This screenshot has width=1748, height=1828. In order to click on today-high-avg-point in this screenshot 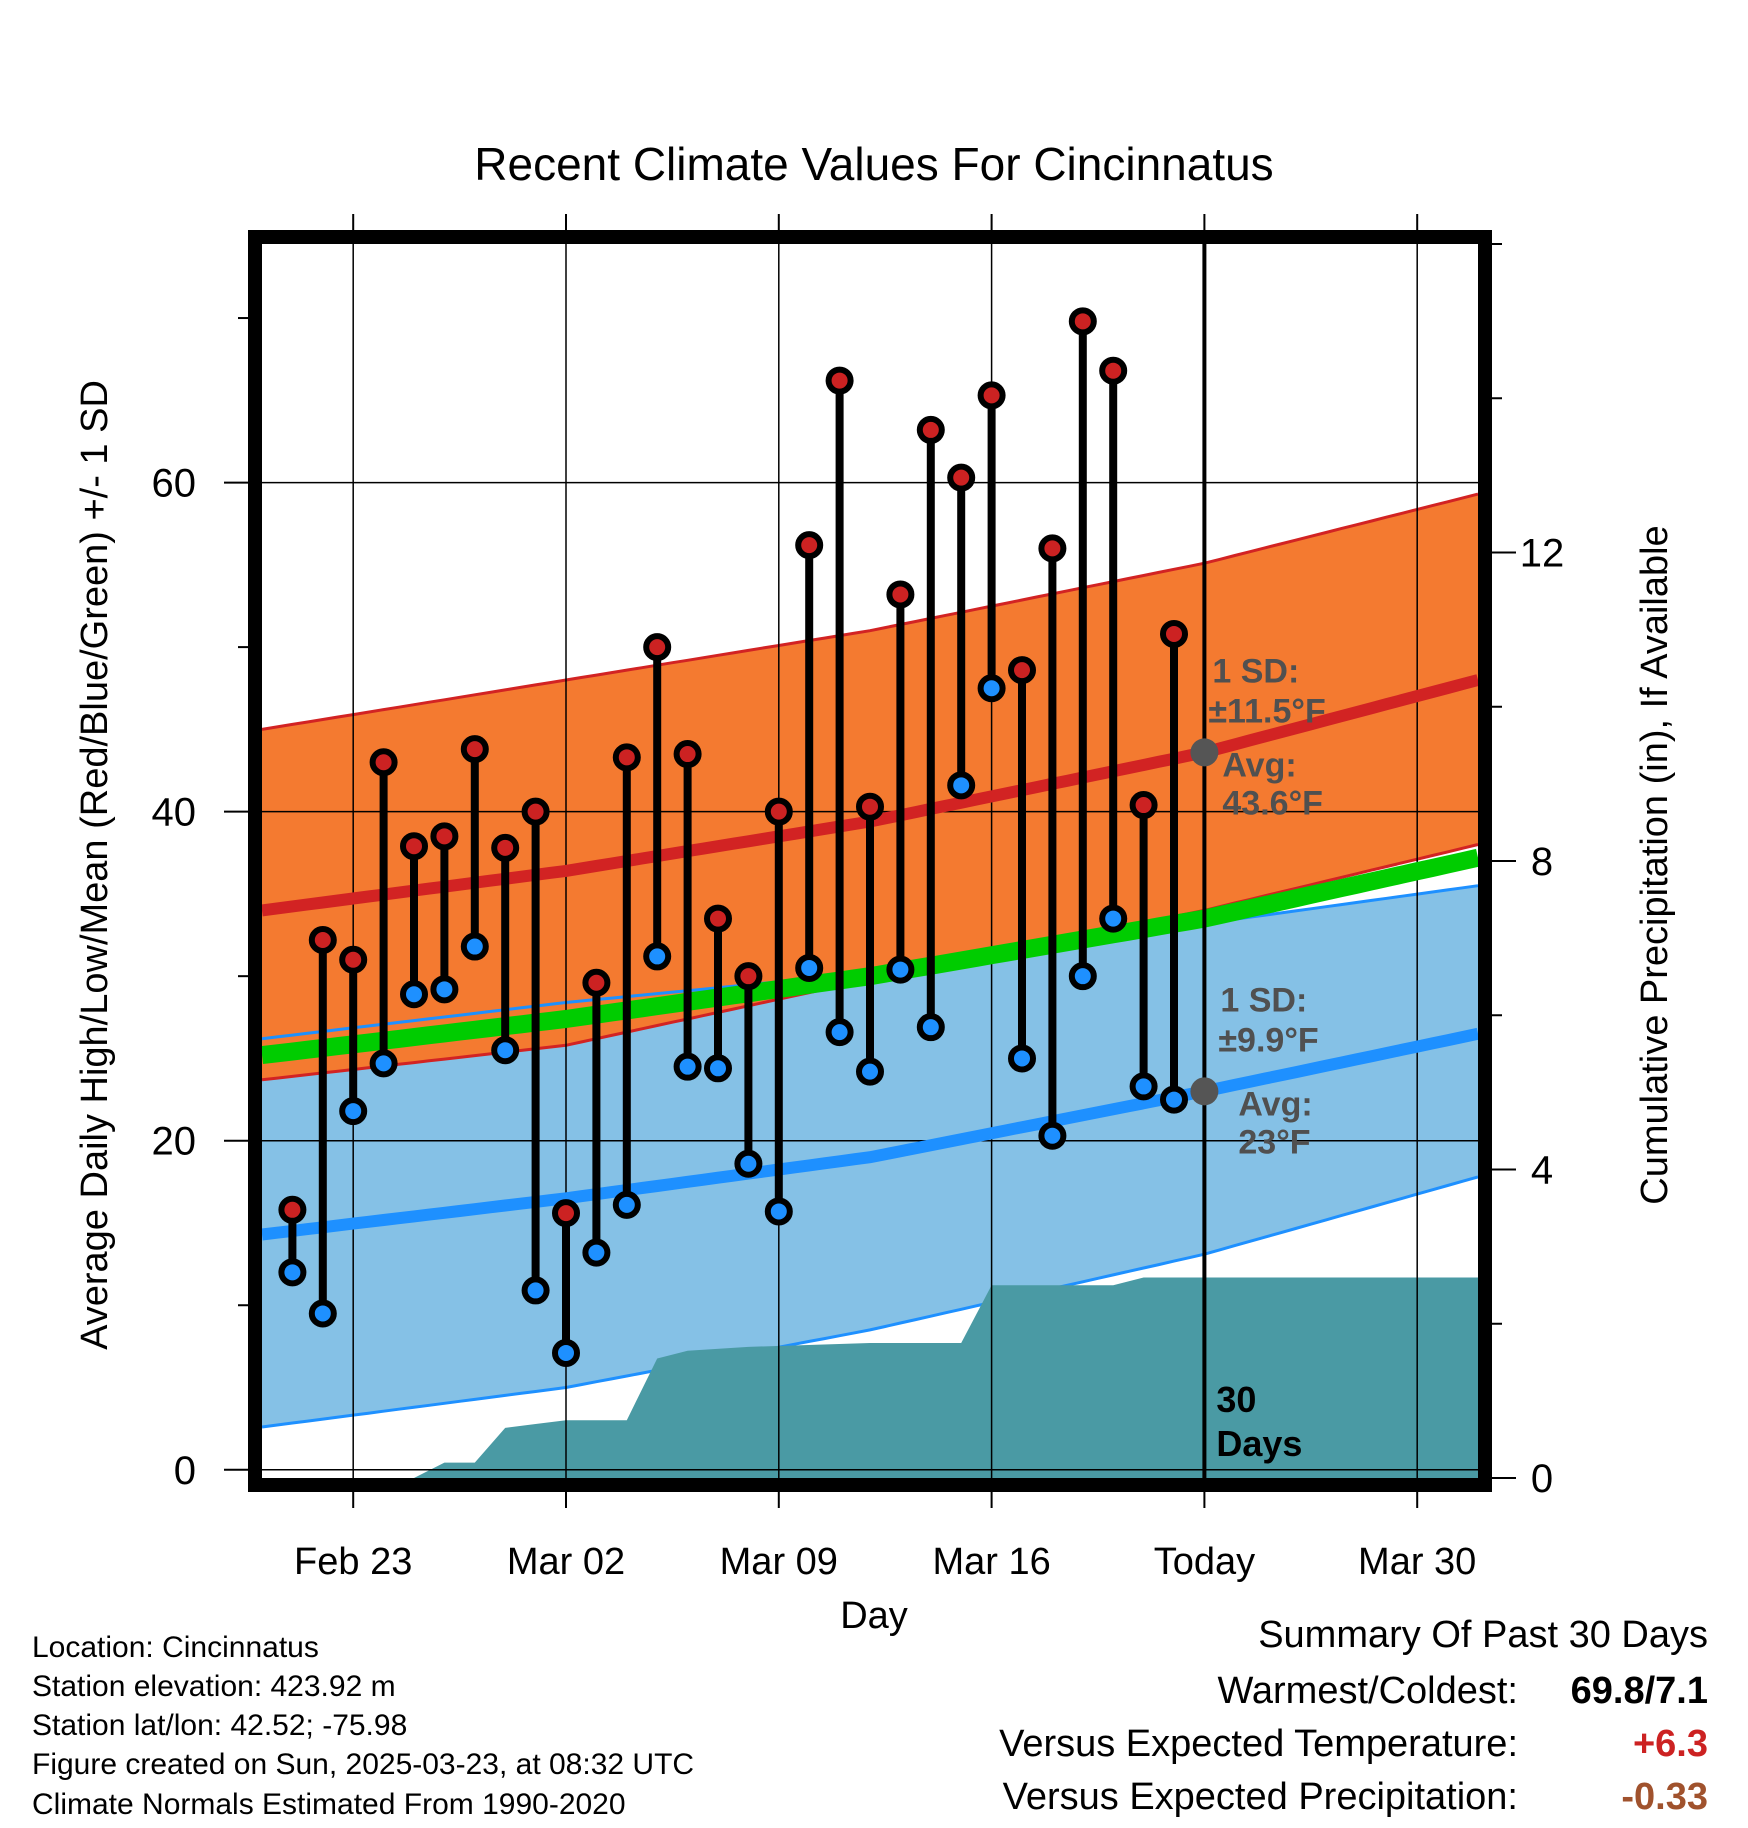, I will do `click(1204, 752)`.